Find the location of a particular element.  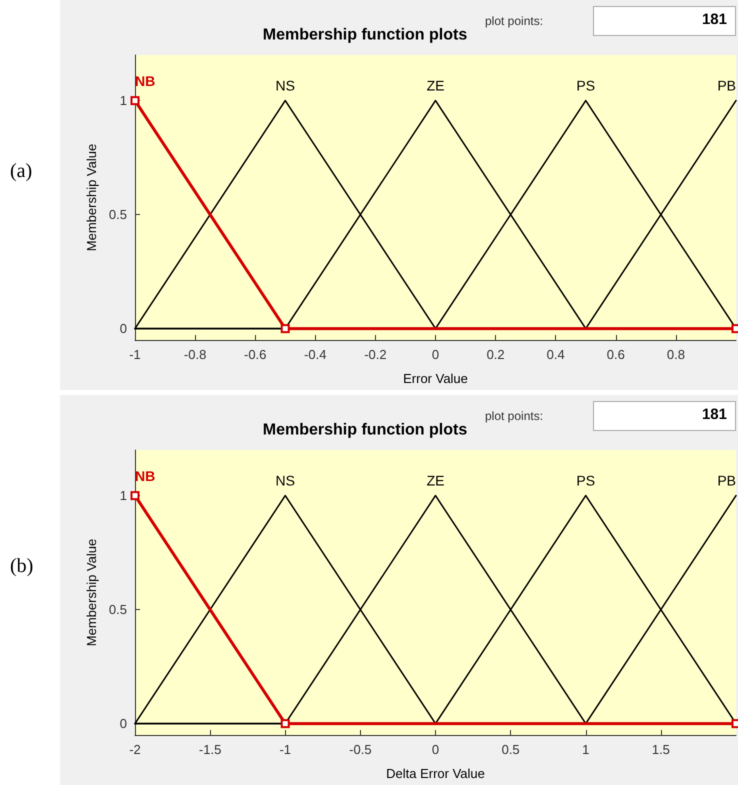

x-tick-label: 1.5 is located at coordinates (661, 749).